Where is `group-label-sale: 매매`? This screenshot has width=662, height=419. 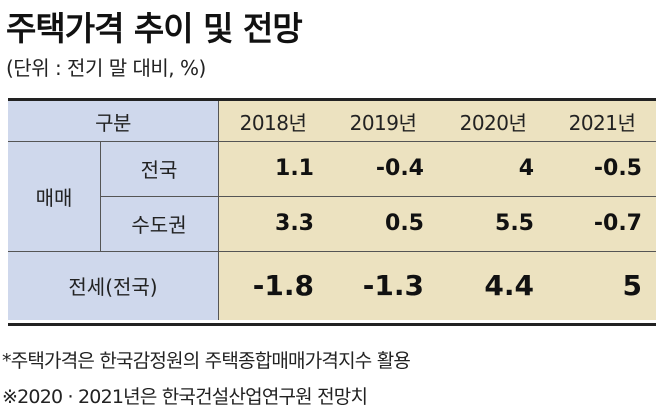
group-label-sale: 매매 is located at coordinates (54, 196).